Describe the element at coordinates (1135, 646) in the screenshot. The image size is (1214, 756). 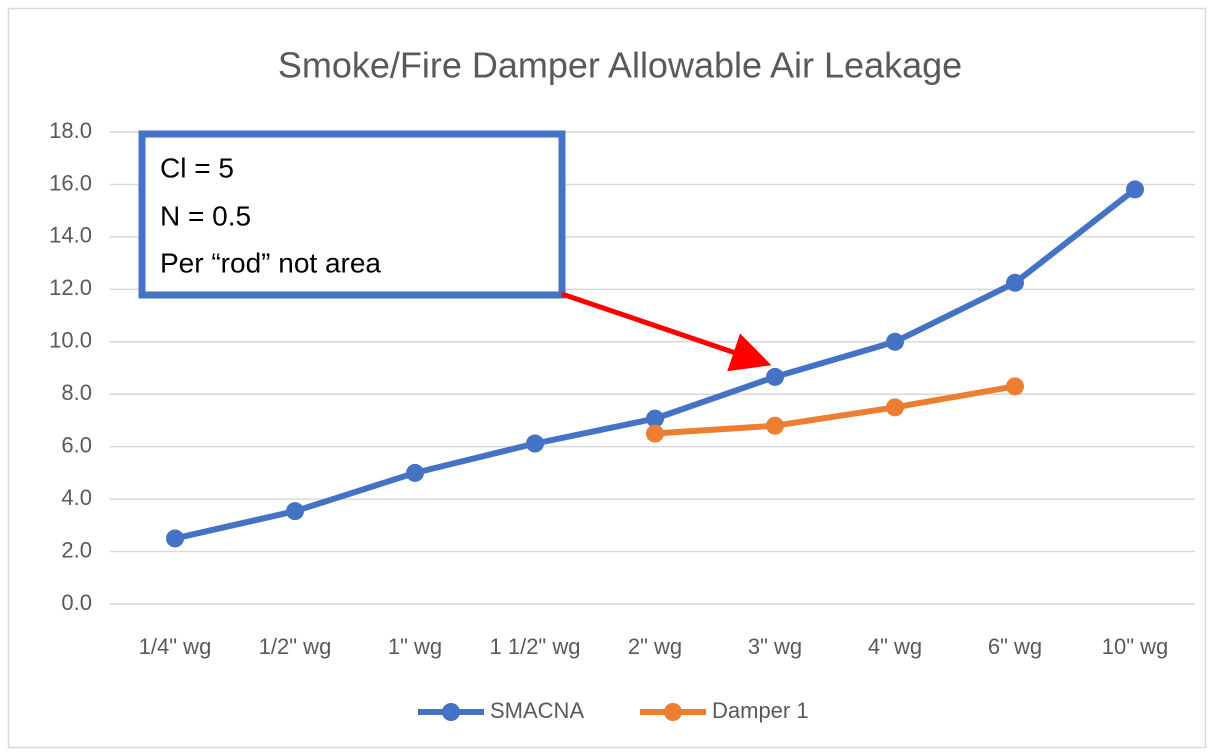
I see `x-tick-label: 10" wg` at that location.